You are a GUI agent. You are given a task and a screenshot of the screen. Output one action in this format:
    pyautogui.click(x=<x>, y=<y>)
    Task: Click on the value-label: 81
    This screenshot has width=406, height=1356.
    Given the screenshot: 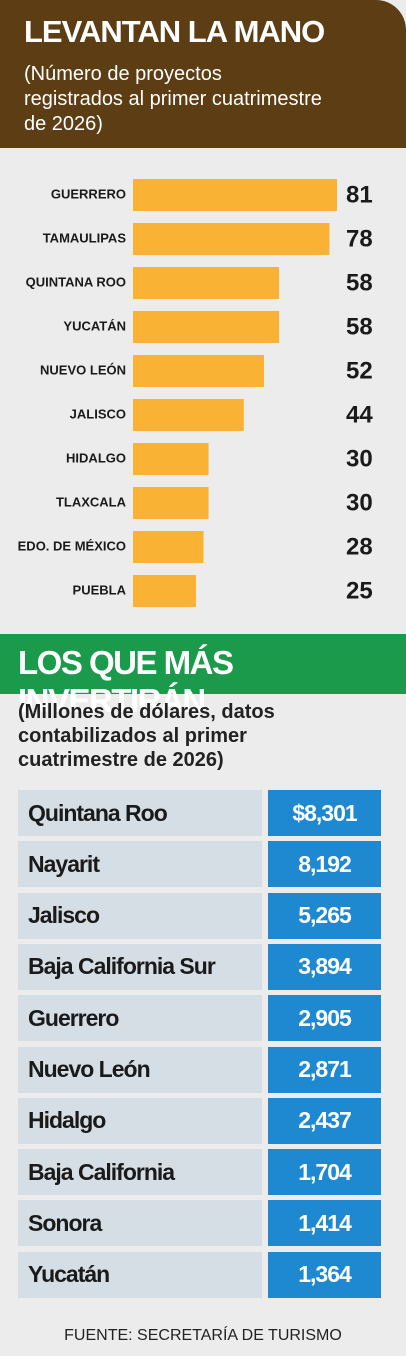 What is the action you would take?
    pyautogui.click(x=359, y=194)
    